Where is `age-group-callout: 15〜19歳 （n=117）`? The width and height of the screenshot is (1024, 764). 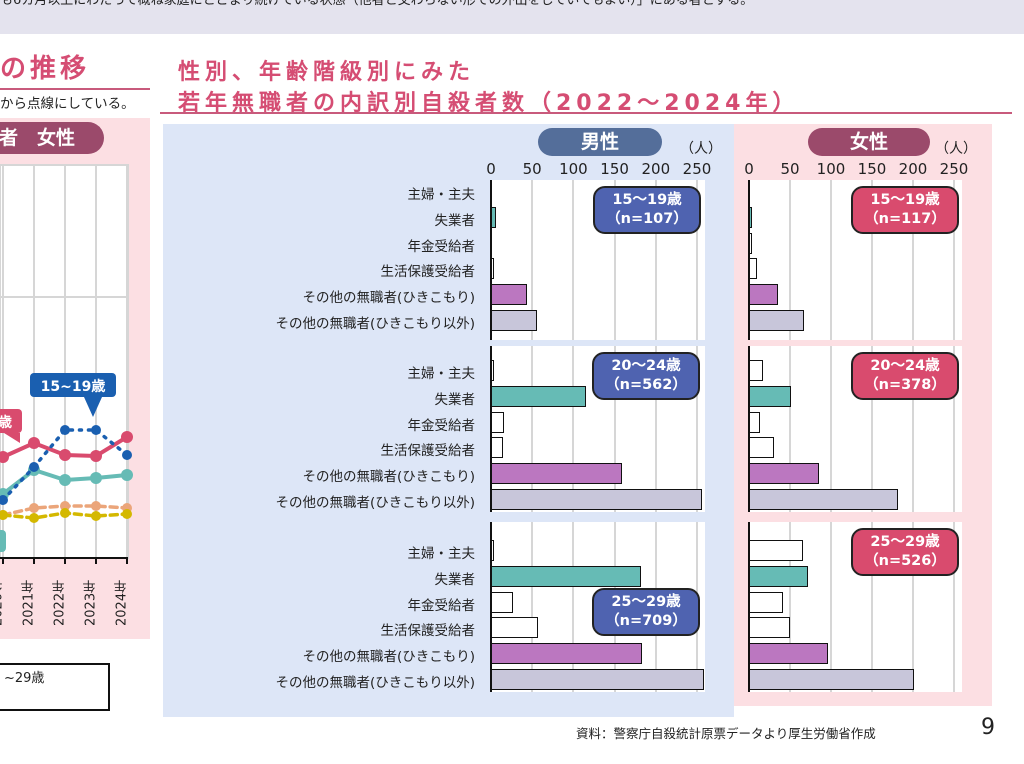 age-group-callout: 15〜19歳 （n=117） is located at coordinates (905, 210).